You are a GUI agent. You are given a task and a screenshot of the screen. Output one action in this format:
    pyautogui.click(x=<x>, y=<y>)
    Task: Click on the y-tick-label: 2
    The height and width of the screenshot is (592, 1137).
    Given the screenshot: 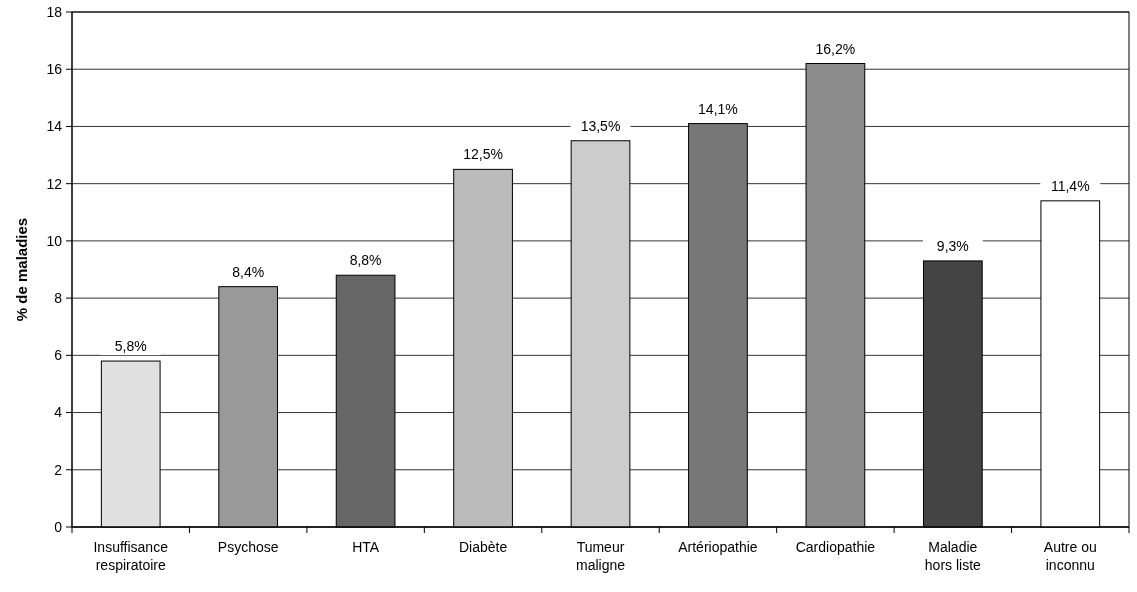 What is the action you would take?
    pyautogui.click(x=58, y=469)
    